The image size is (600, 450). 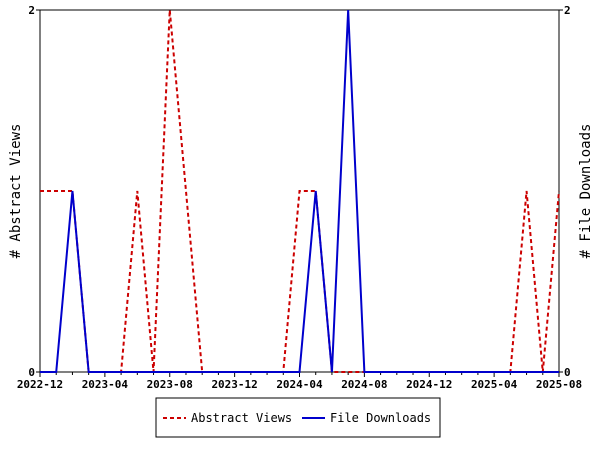 What do you see at coordinates (565, 191) in the screenshot?
I see `right-y-axis: 02` at bounding box center [565, 191].